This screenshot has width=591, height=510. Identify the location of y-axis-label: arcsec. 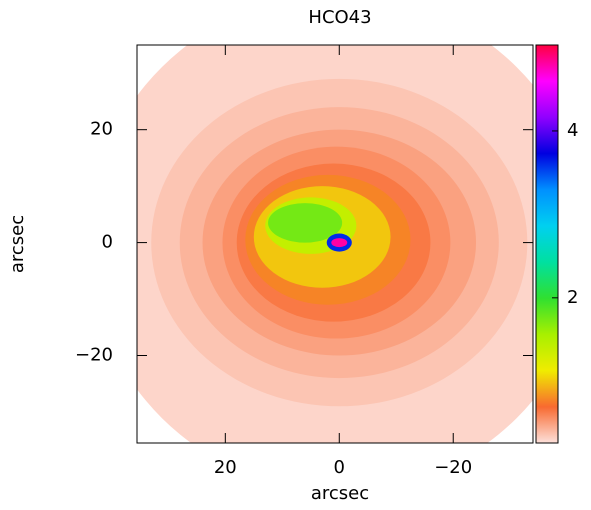
(17, 244).